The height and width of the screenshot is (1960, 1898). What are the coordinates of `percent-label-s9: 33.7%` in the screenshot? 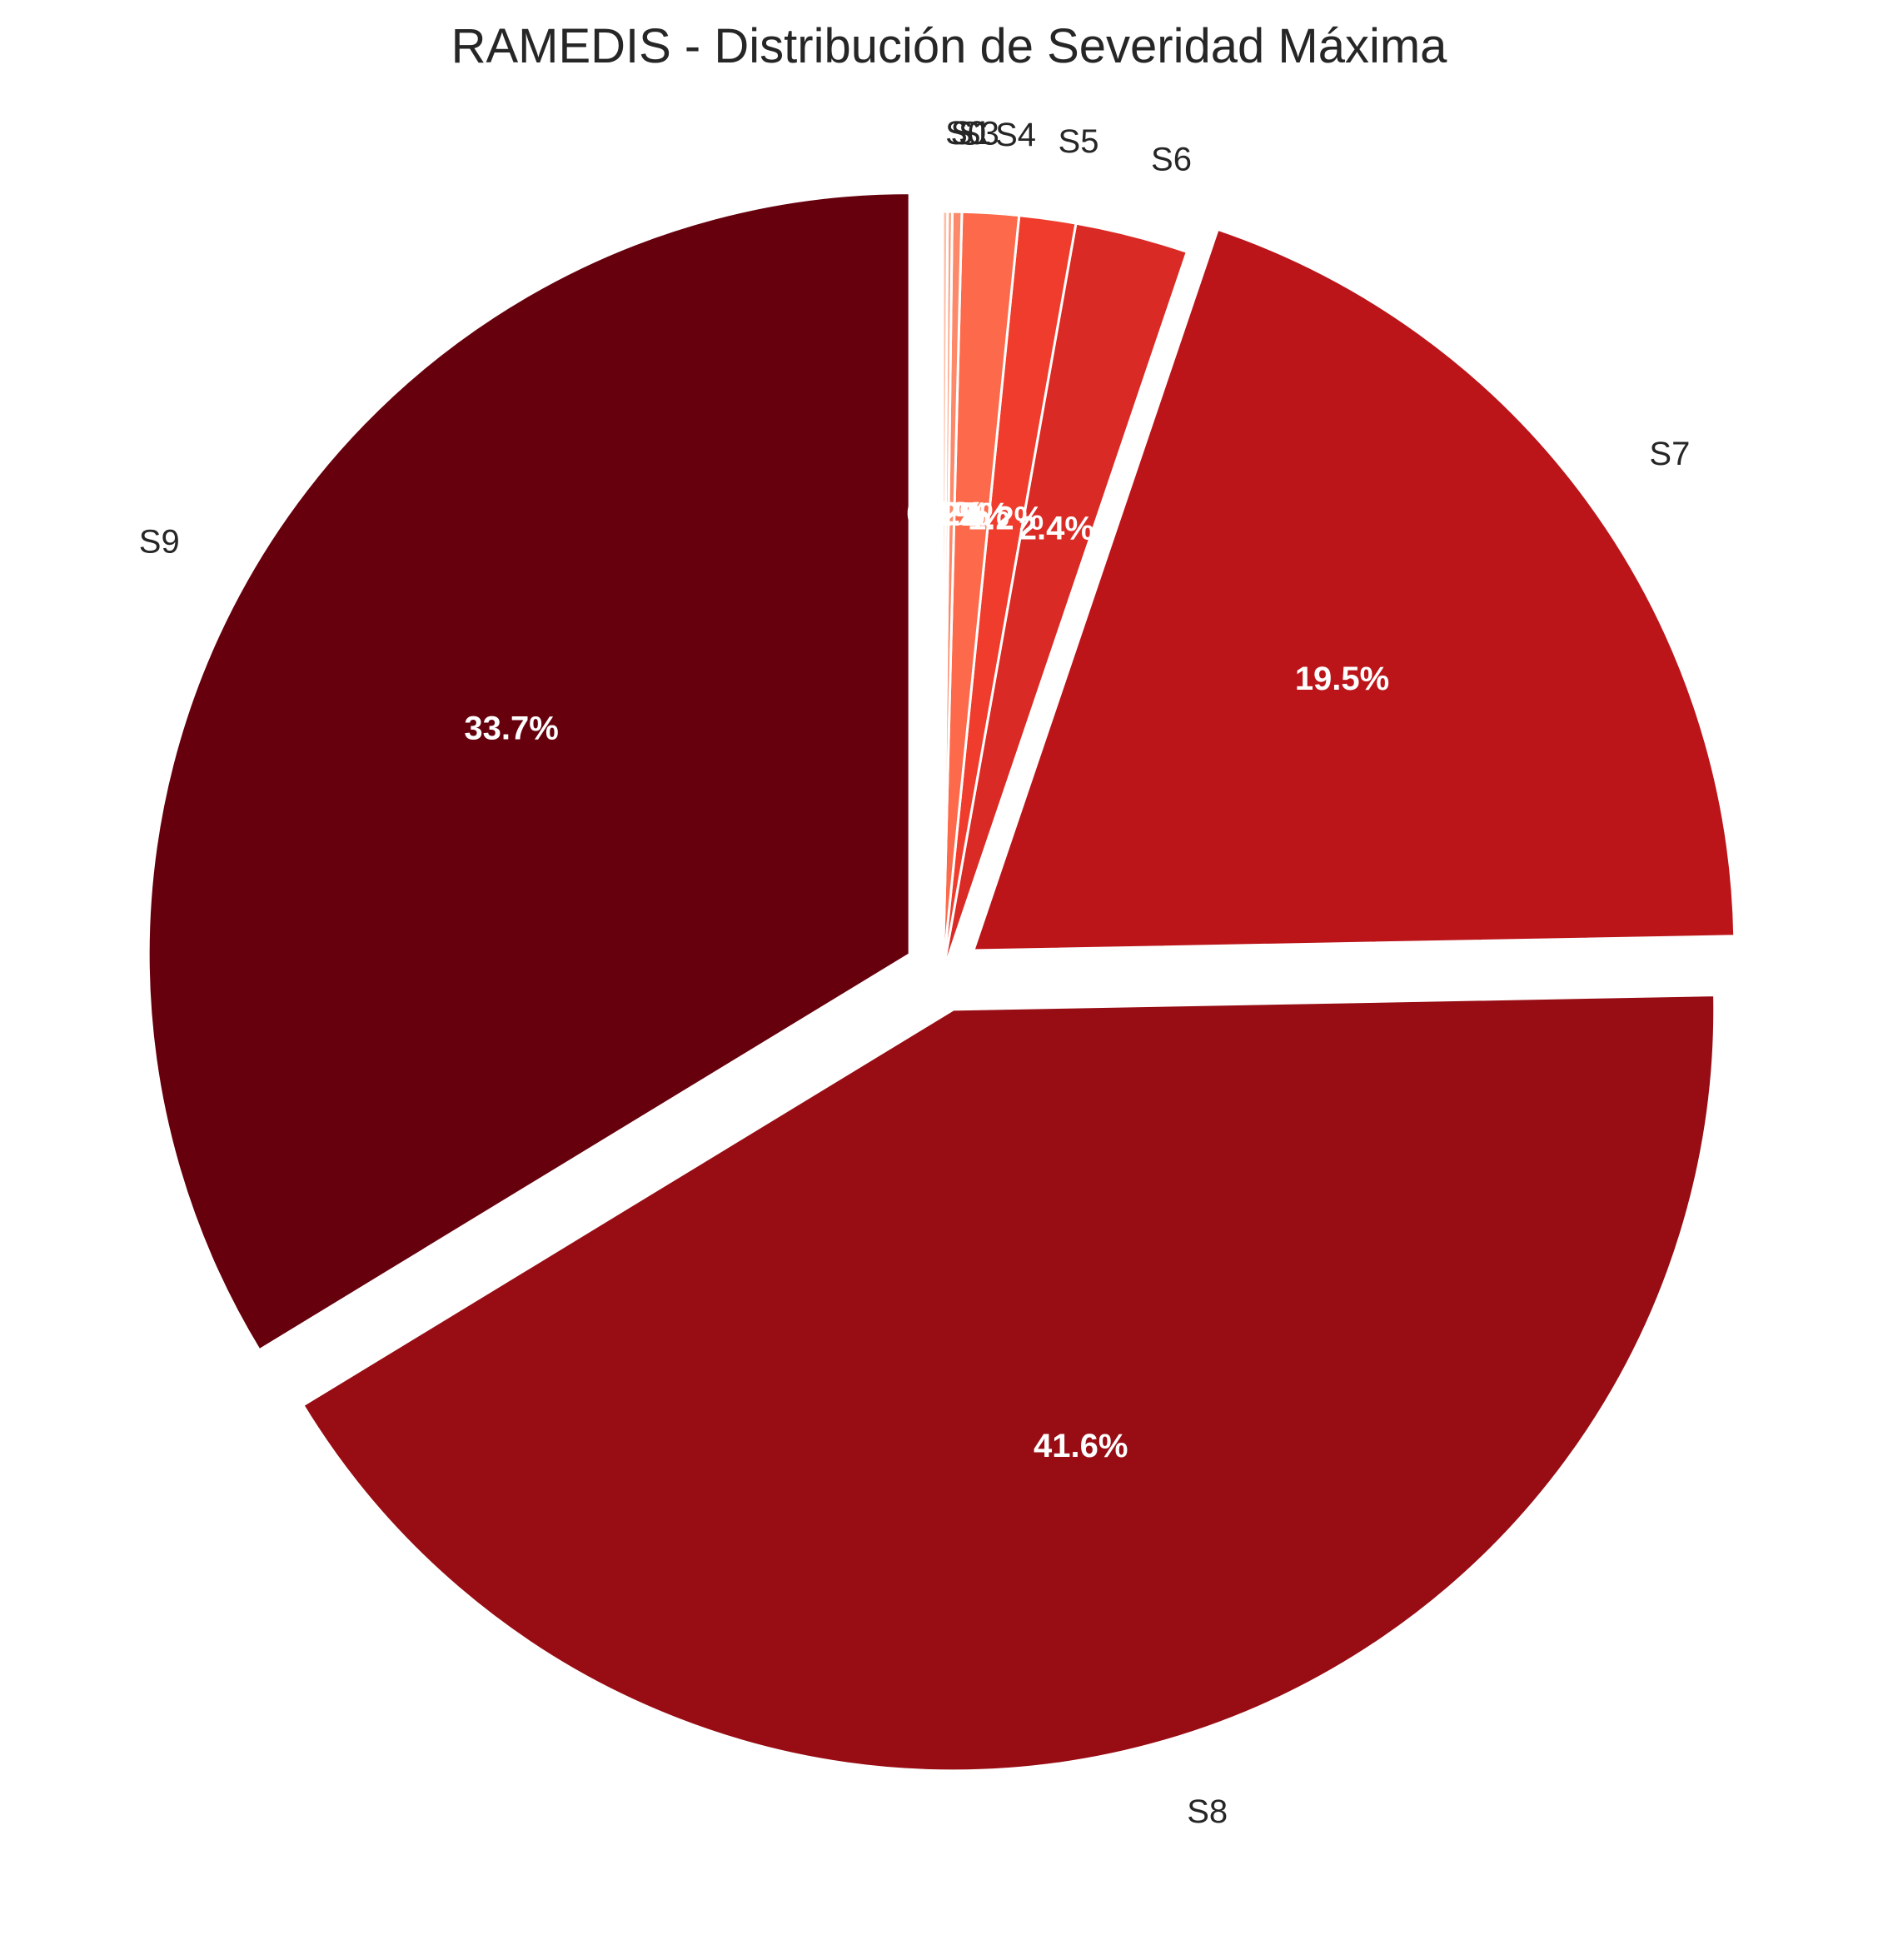 It's located at (511, 728).